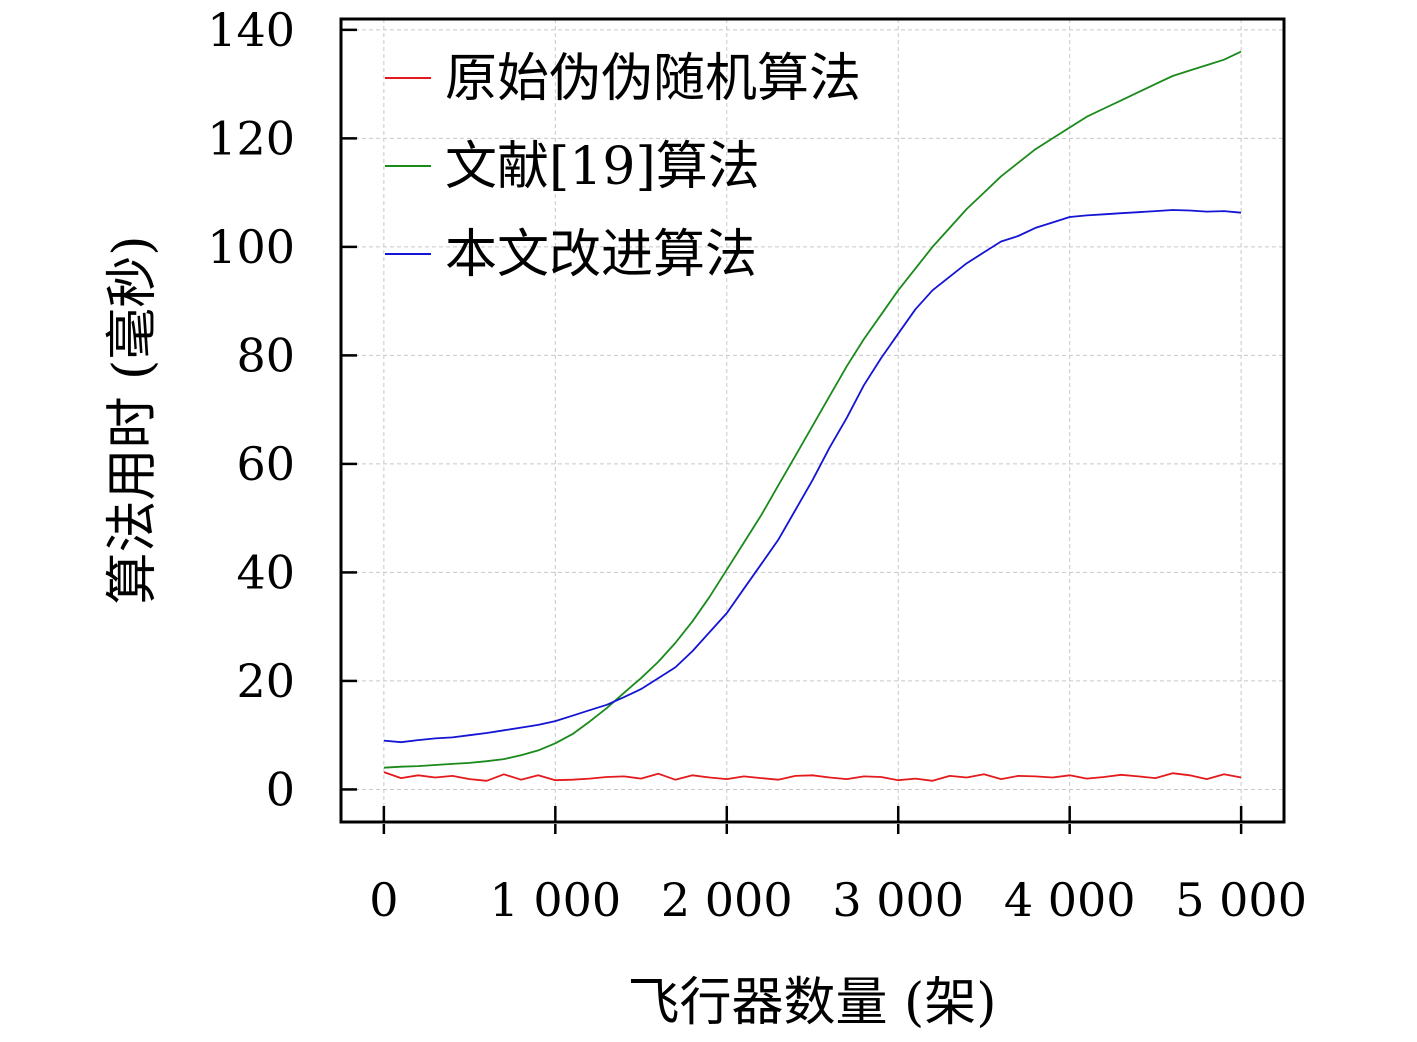  I want to click on y-tick-labels: 0 20 40 60 80 100 120 140, so click(251, 410).